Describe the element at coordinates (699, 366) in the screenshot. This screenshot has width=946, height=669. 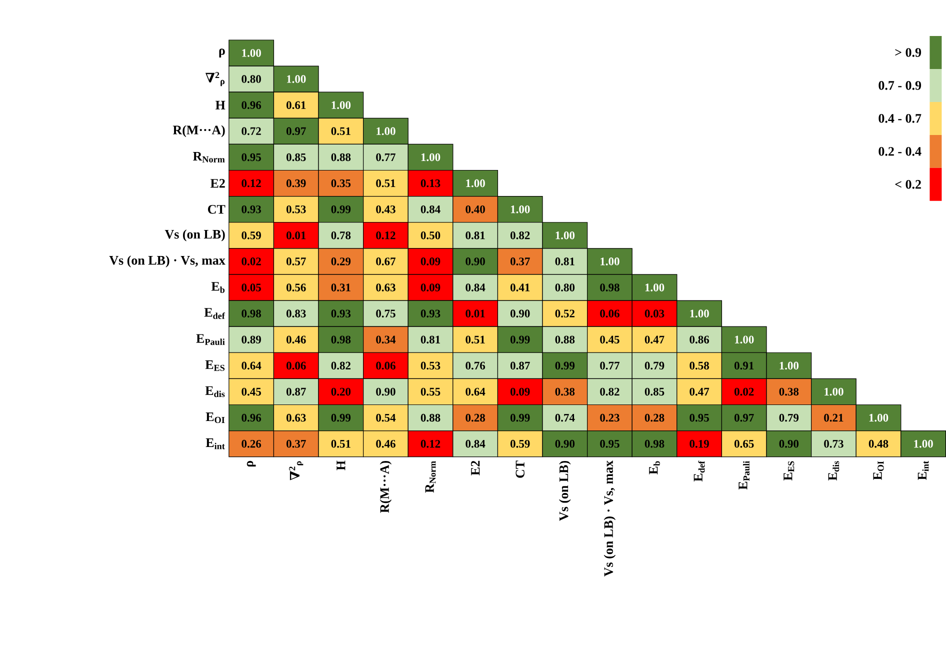
I see `data-label: 0.58` at that location.